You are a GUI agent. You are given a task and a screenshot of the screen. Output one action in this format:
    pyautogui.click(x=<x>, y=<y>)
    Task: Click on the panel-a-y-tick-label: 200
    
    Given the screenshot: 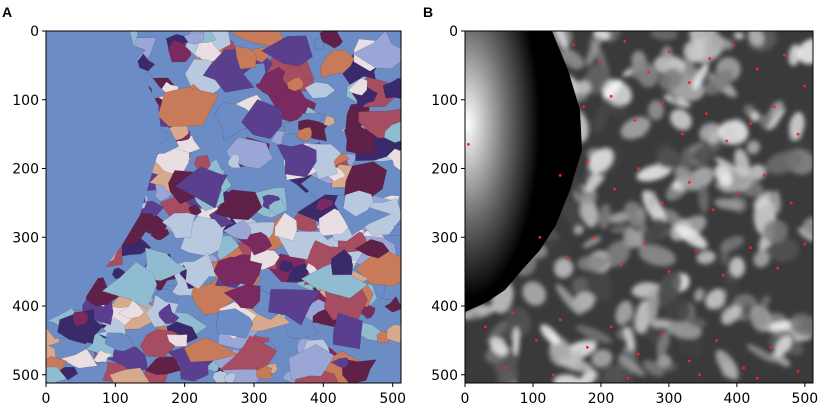 What is the action you would take?
    pyautogui.click(x=25, y=170)
    